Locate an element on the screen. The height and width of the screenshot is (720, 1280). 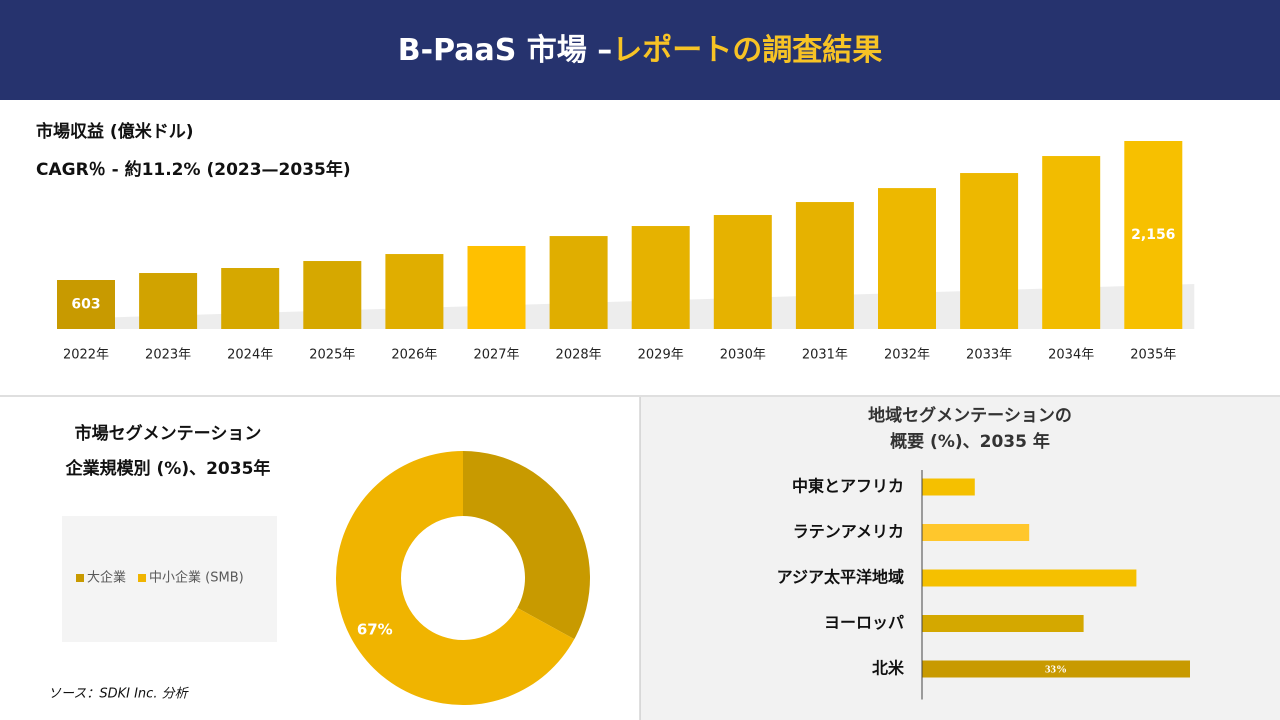
x-tick-label: 2031年 is located at coordinates (825, 355).